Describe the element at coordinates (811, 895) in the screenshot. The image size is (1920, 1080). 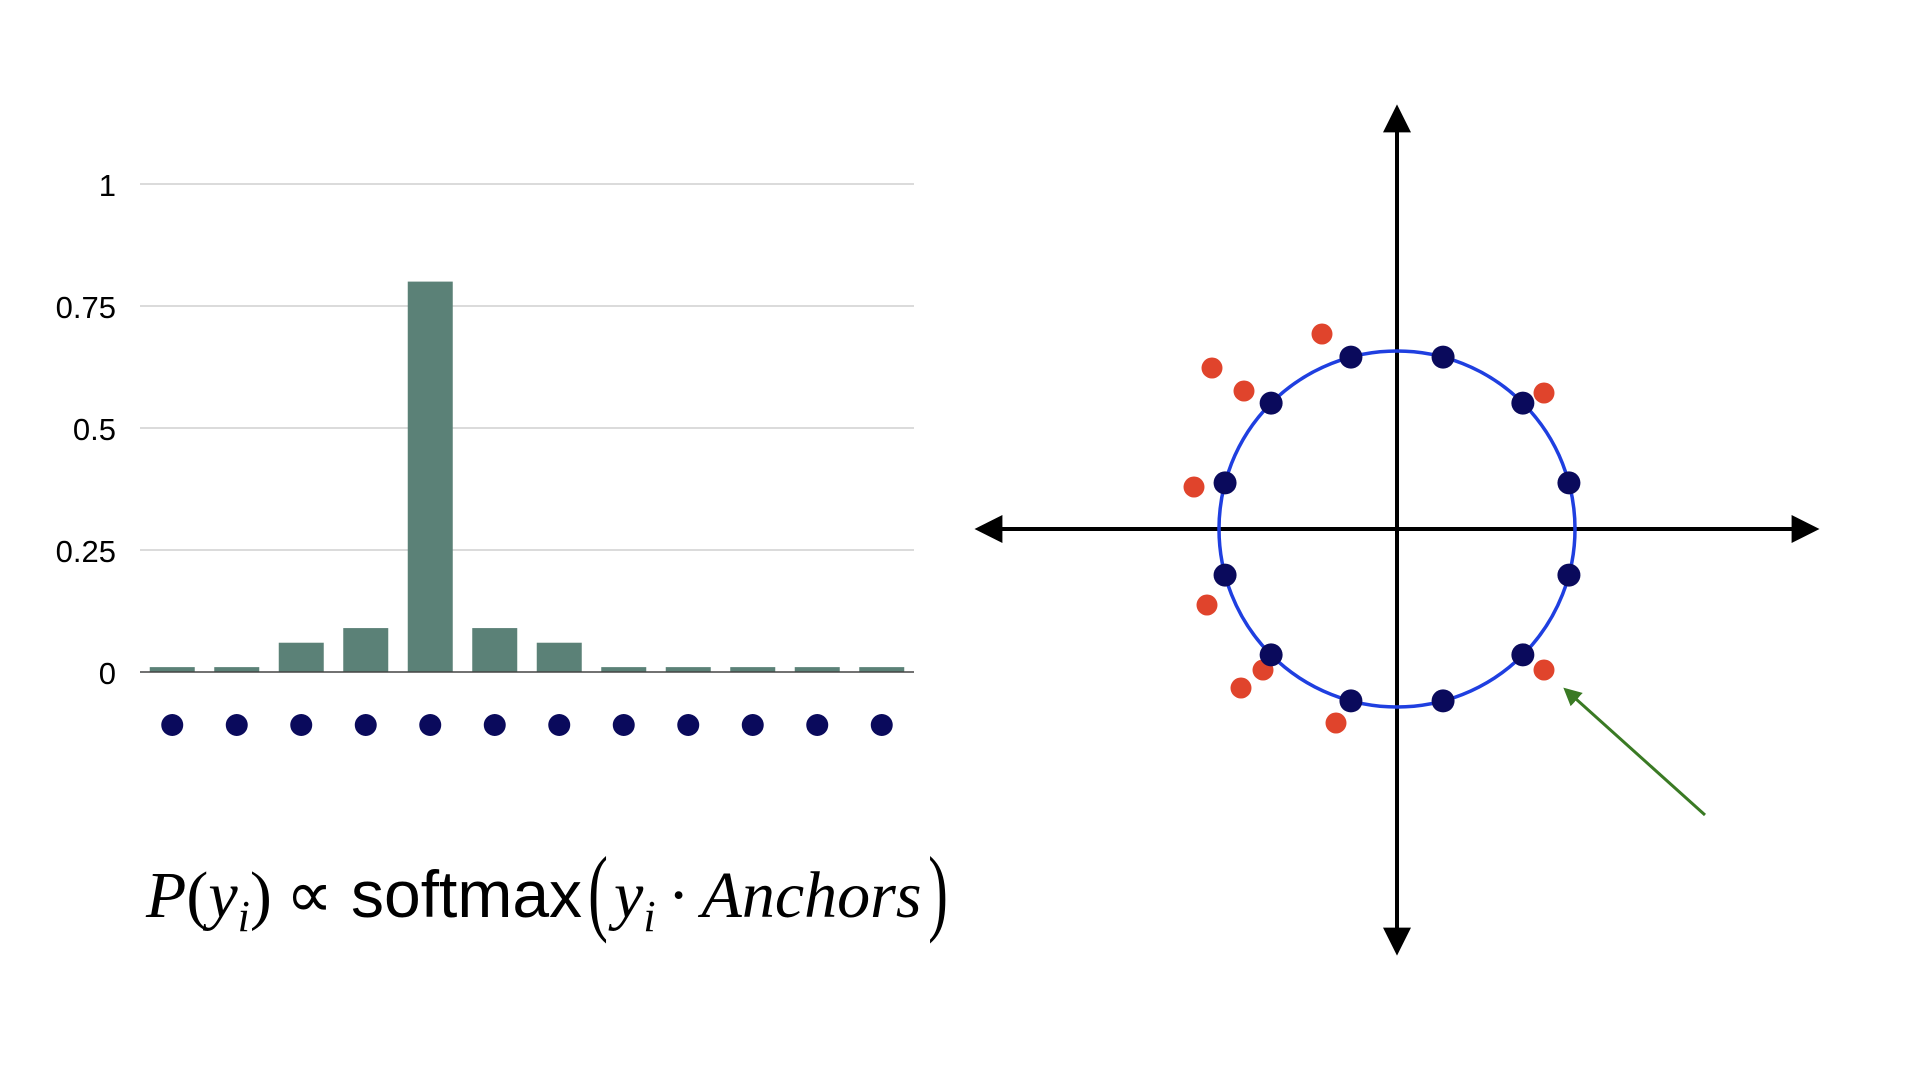
I see `formula-anchors: Anchors` at that location.